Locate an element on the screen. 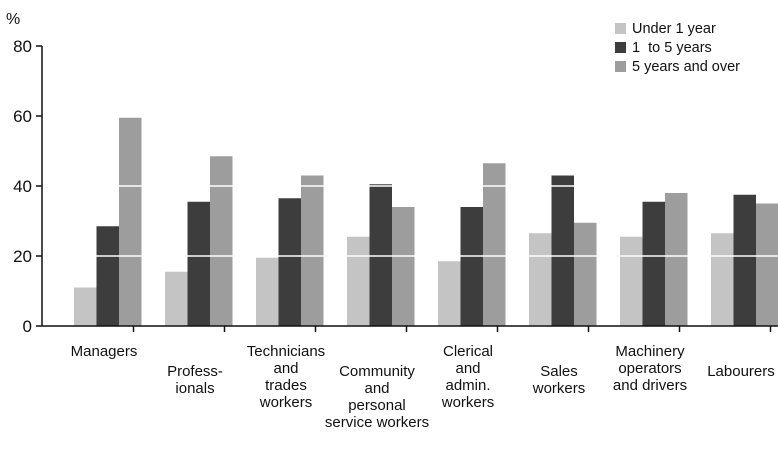 Image resolution: width=778 pixels, height=449 pixels. bar-machinery-operators-and-drivers-under-1-year is located at coordinates (631, 281).